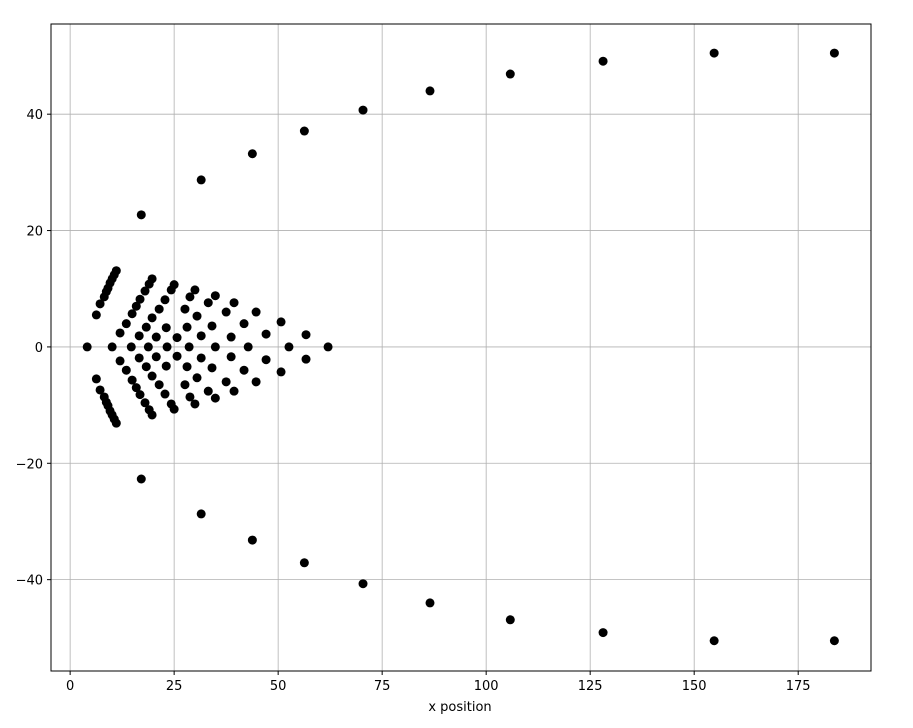 The height and width of the screenshot is (728, 913). What do you see at coordinates (798, 686) in the screenshot?
I see `x-tick-label: 175` at bounding box center [798, 686].